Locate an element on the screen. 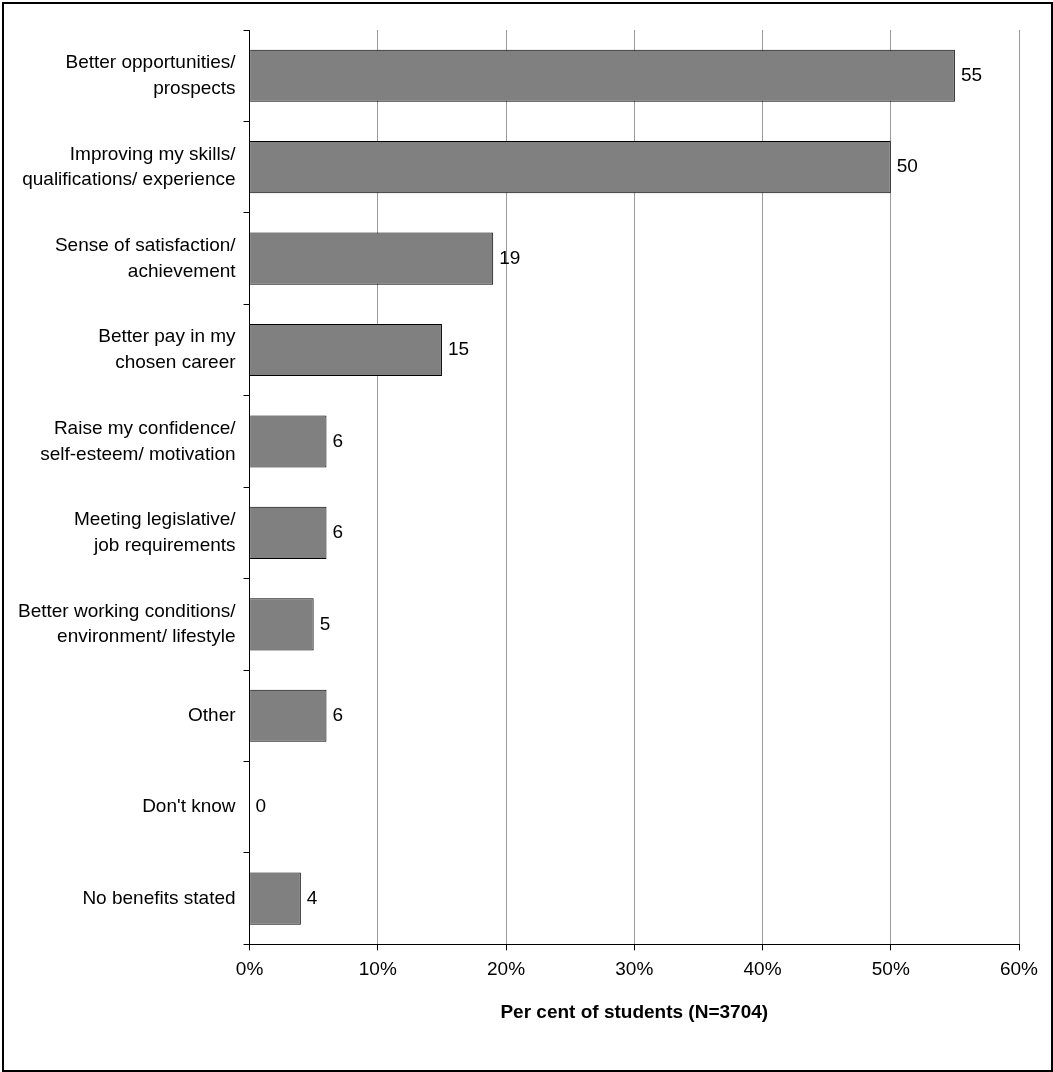 This screenshot has width=1053, height=1072. data-label: 50 is located at coordinates (907, 166).